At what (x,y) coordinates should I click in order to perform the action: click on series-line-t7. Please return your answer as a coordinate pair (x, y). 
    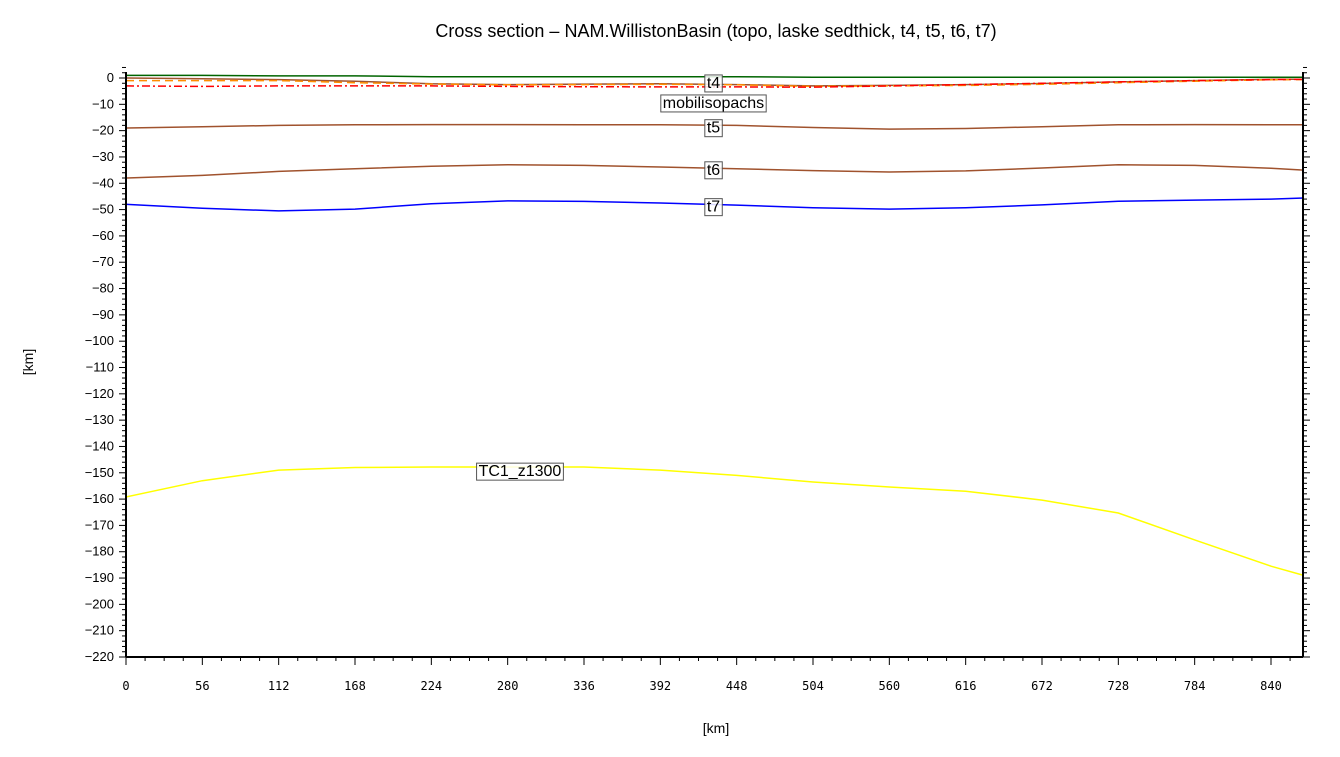
    Looking at the image, I should click on (714, 204).